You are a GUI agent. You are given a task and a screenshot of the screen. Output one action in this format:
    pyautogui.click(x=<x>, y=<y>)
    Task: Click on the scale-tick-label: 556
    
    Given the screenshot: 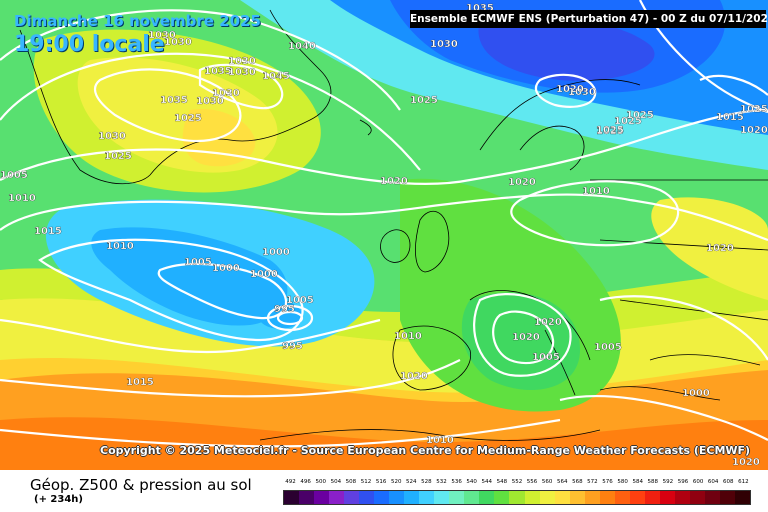 What is the action you would take?
    pyautogui.click(x=532, y=482)
    